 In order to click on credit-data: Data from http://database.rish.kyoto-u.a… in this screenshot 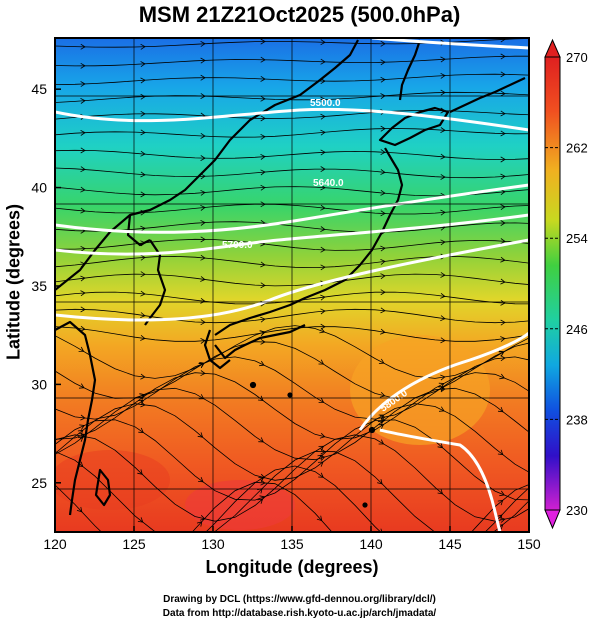, I will do `click(299, 613)`.